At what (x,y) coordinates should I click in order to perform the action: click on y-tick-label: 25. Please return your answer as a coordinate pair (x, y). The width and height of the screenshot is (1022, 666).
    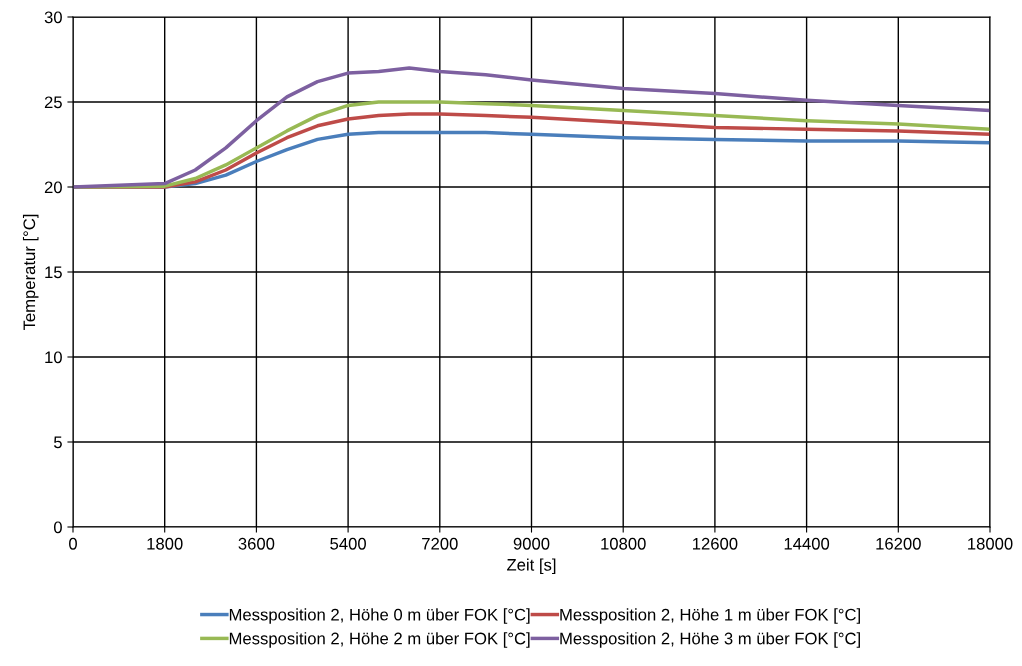
    Looking at the image, I should click on (53, 102).